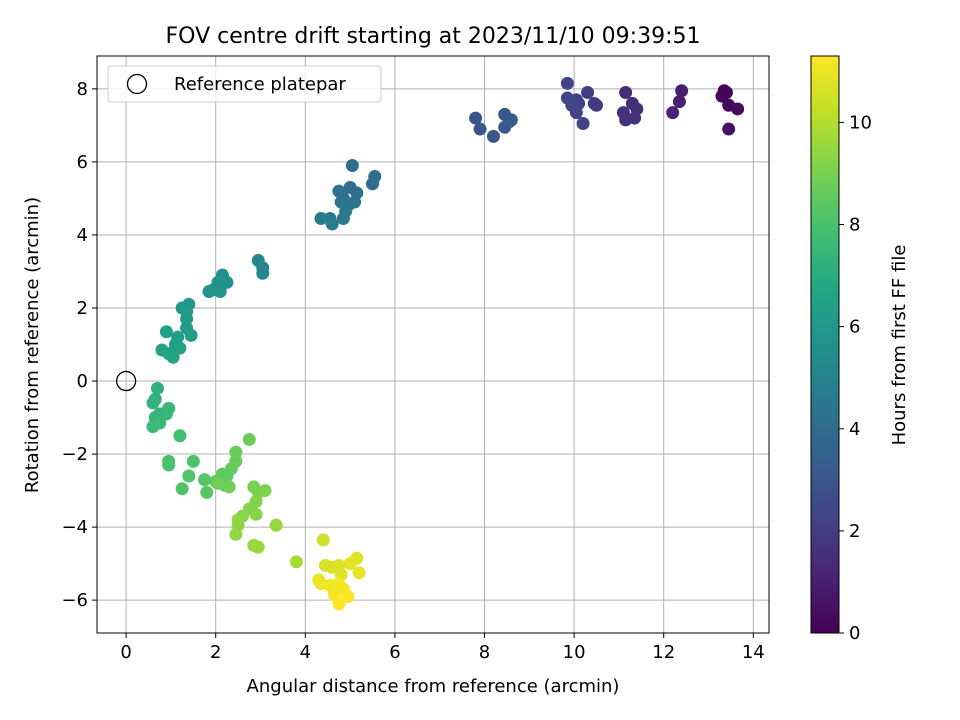 This screenshot has height=720, width=960. Describe the element at coordinates (79, 345) in the screenshot. I see `y-axis-ticks: −6 −4 −2 0 2 4 6 8` at that location.